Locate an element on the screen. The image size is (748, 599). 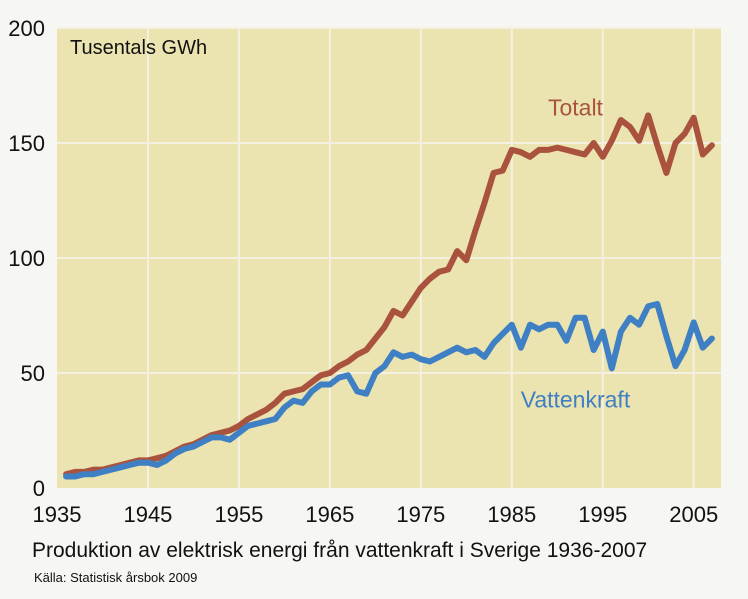
unit-label: Tusentals GWh is located at coordinates (138, 48).